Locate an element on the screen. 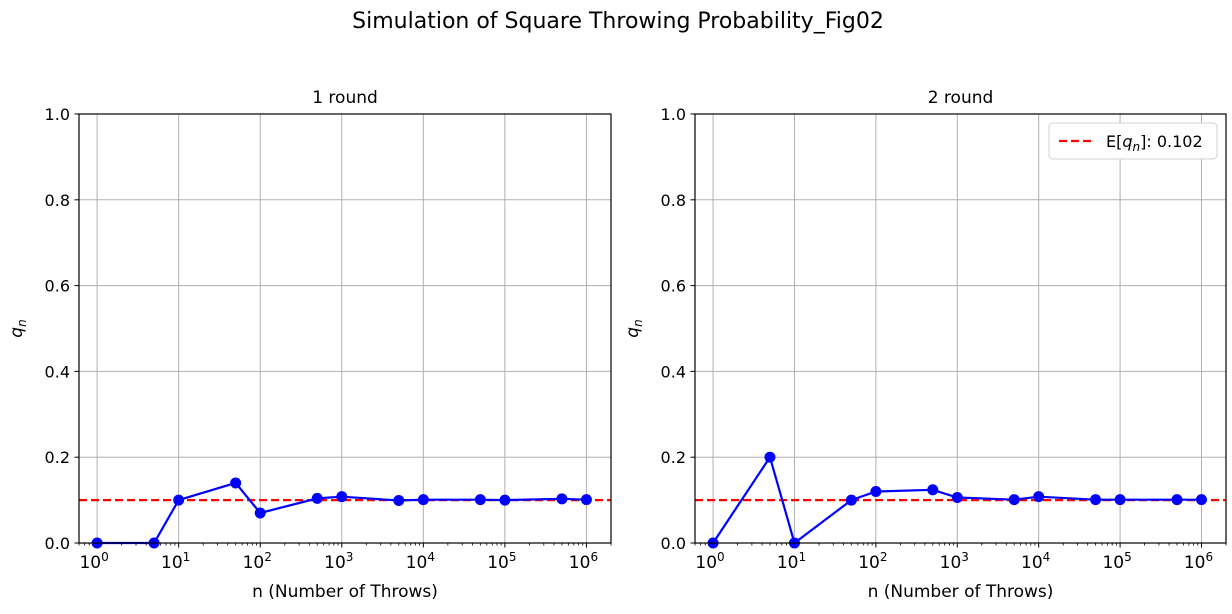 Image resolution: width=1232 pixels, height=614 pixels. subplot-title: 1 round is located at coordinates (345, 98).